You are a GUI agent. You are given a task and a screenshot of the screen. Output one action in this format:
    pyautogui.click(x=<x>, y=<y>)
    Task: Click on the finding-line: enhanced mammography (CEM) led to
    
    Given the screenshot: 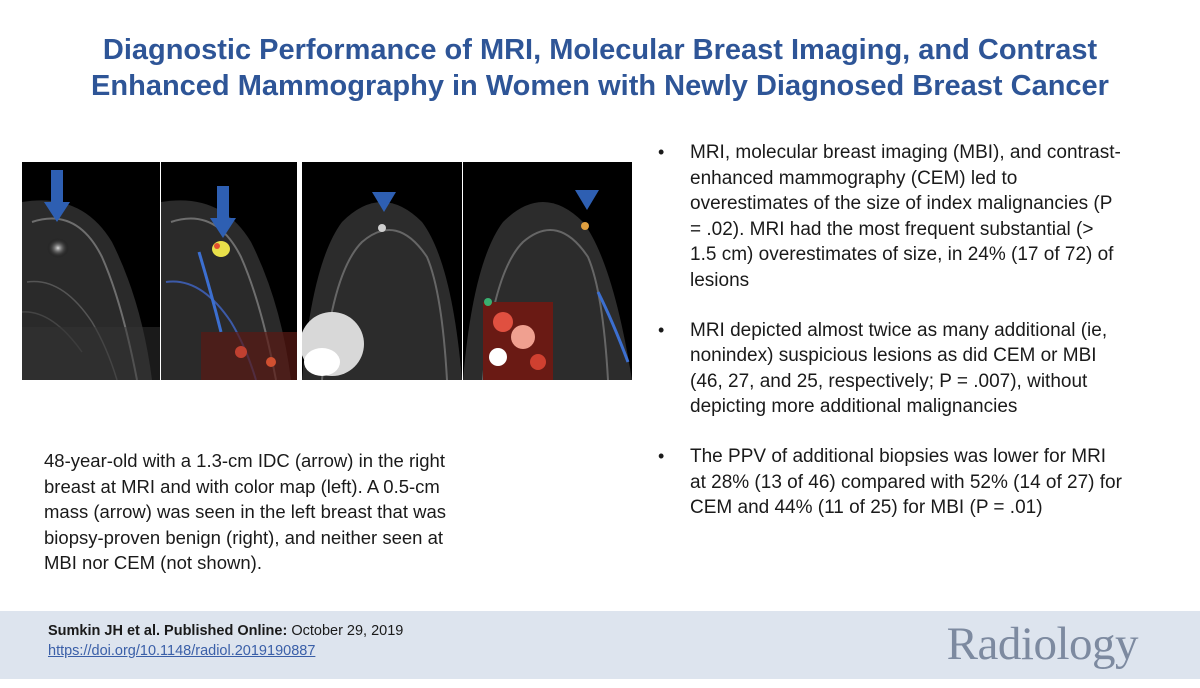 What is the action you would take?
    pyautogui.click(x=854, y=178)
    